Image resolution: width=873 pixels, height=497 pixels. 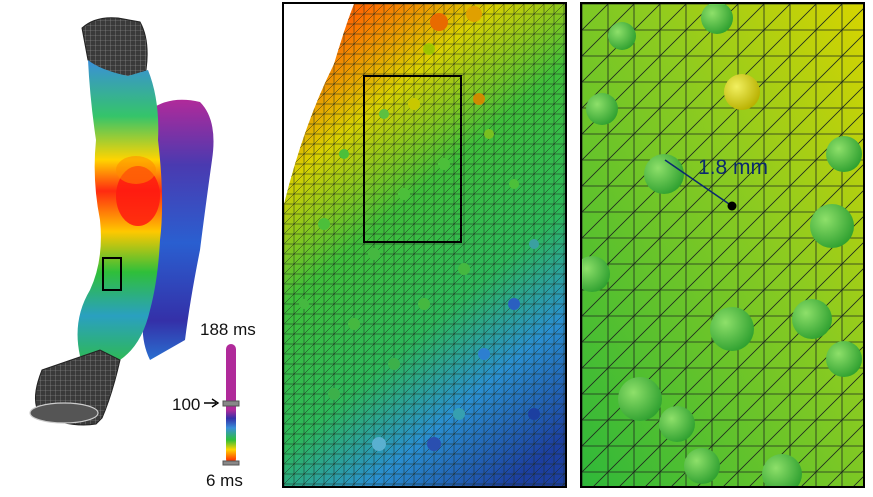 What do you see at coordinates (228, 329) in the screenshot?
I see `colorbar-max-label: 188 ms` at bounding box center [228, 329].